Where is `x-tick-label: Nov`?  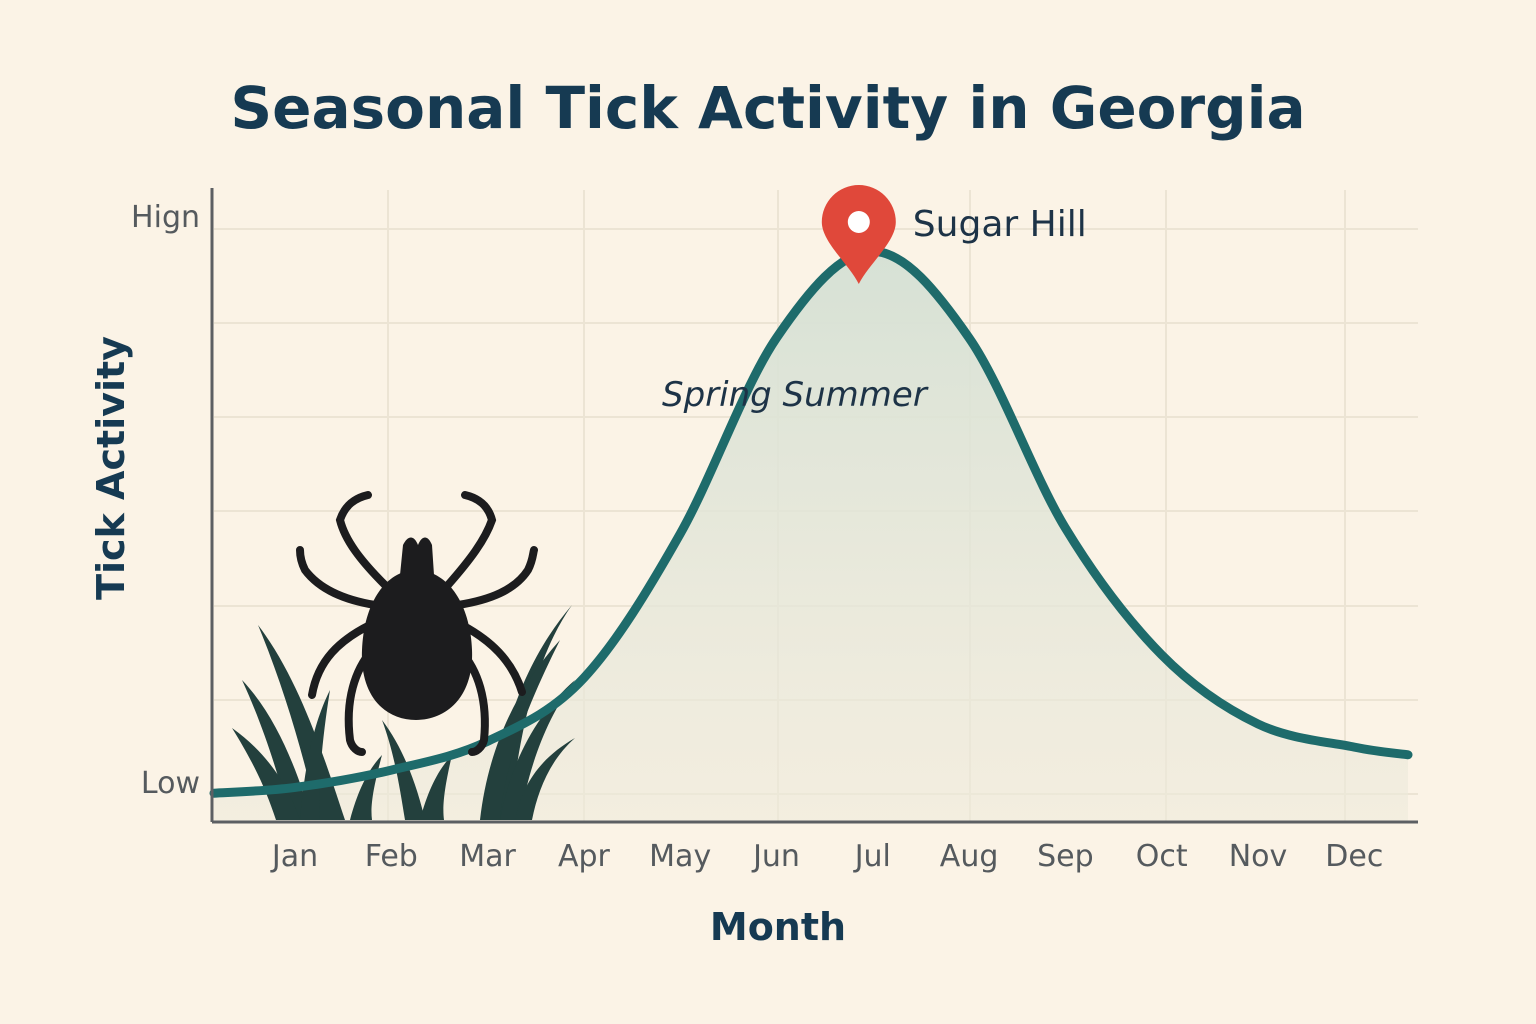 x-tick-label: Nov is located at coordinates (1258, 856).